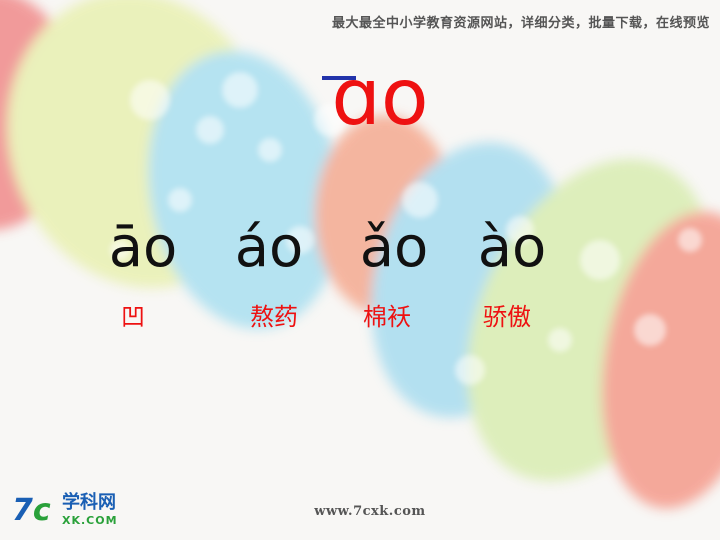 Image resolution: width=720 pixels, height=540 pixels. I want to click on tone-mark-macron, so click(339, 78).